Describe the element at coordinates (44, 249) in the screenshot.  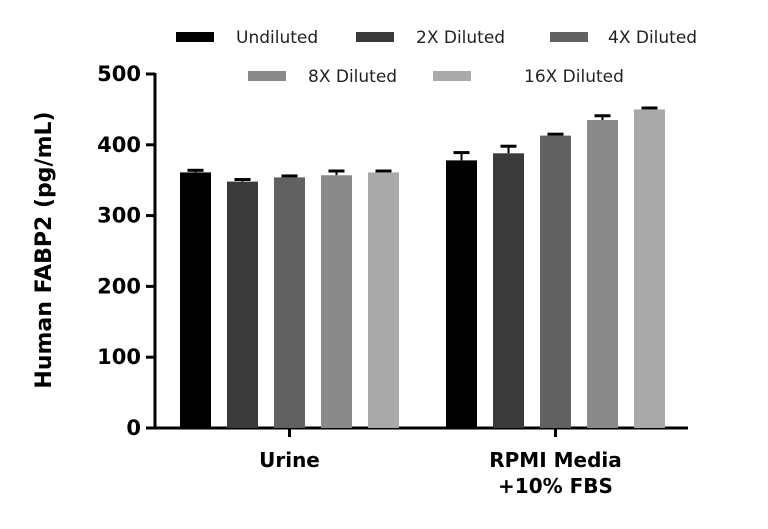
I see `y-axis-label: Human FABP2 (pg/mL)` at that location.